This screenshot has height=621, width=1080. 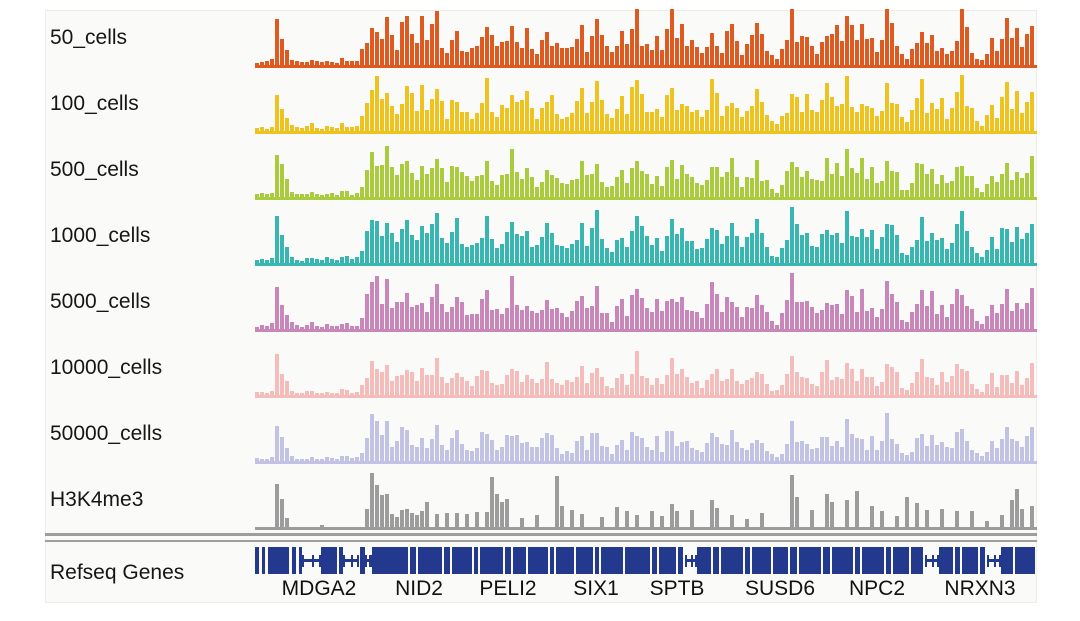 I want to click on track-label-500_cells: 500_cells, so click(x=94, y=169).